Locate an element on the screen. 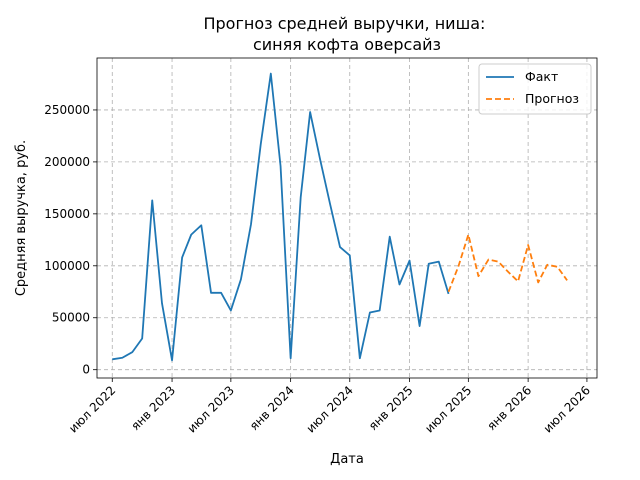 Image resolution: width=640 pixels, height=480 pixels. chart-title-line-2: синяя кофта оверсайз is located at coordinates (347, 44).